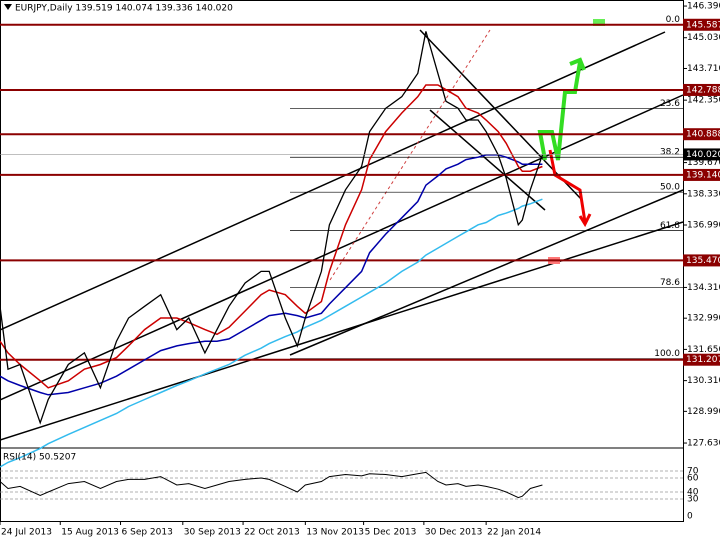  I want to click on level-label: 145.587, so click(703, 25).